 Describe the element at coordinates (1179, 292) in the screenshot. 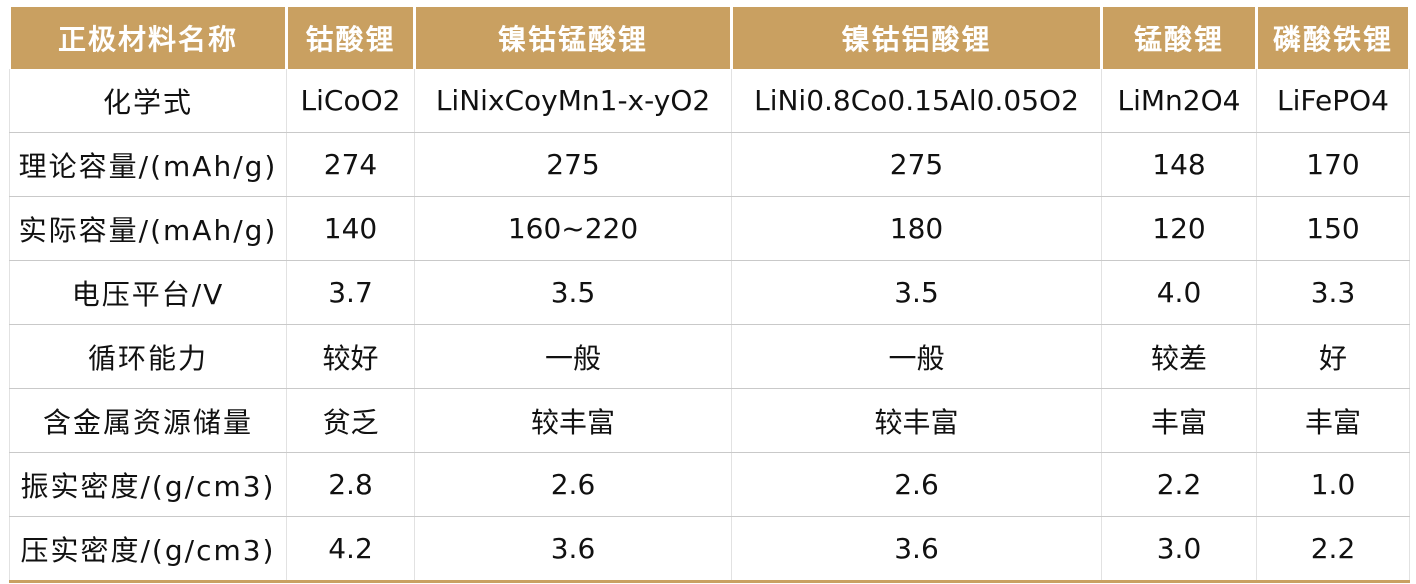

I see `table-cell: 4.0` at that location.